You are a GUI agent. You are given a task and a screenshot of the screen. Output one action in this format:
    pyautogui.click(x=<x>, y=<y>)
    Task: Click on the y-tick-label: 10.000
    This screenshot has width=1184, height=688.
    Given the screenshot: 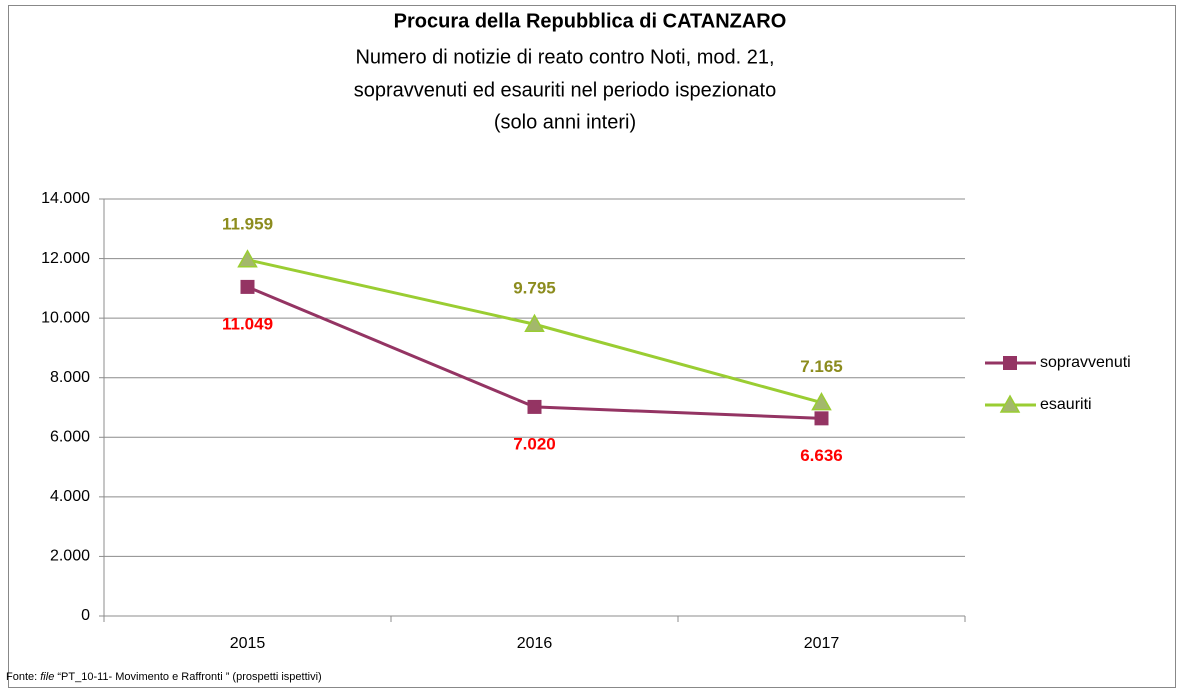 What is the action you would take?
    pyautogui.click(x=65, y=317)
    